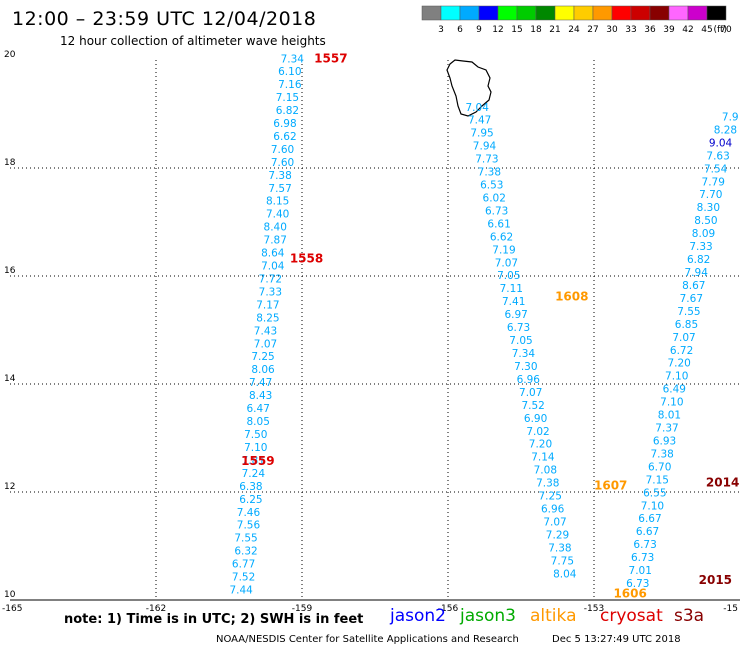 The image size is (740, 650). What do you see at coordinates (687, 30) in the screenshot?
I see `legend-bin-label: 42` at bounding box center [687, 30].